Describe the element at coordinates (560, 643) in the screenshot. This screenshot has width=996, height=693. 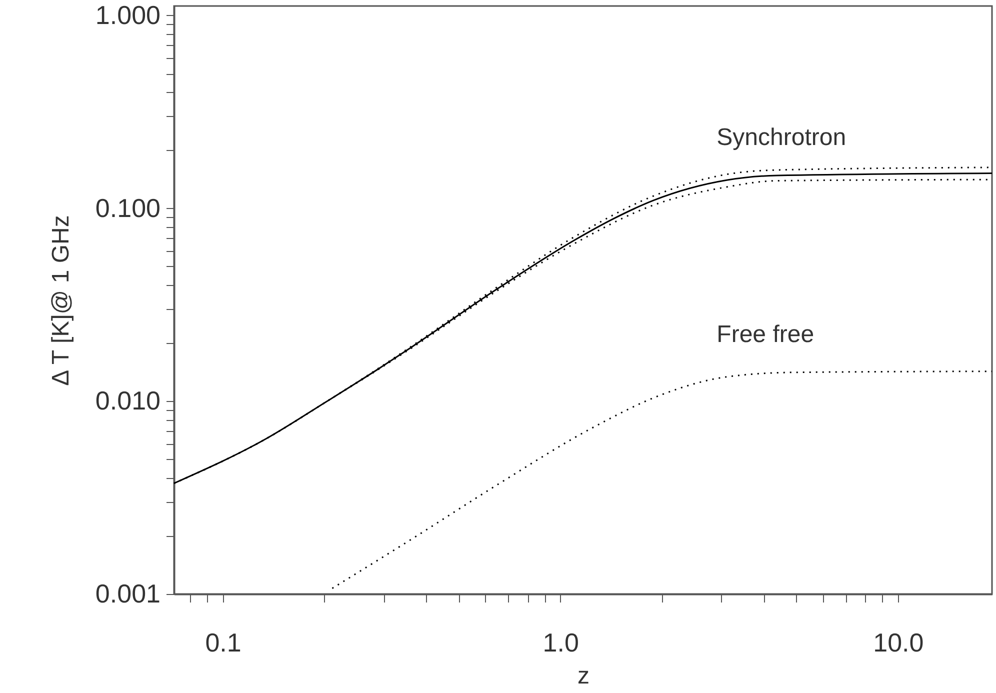
I see `x-tick-label: 1.0` at that location.